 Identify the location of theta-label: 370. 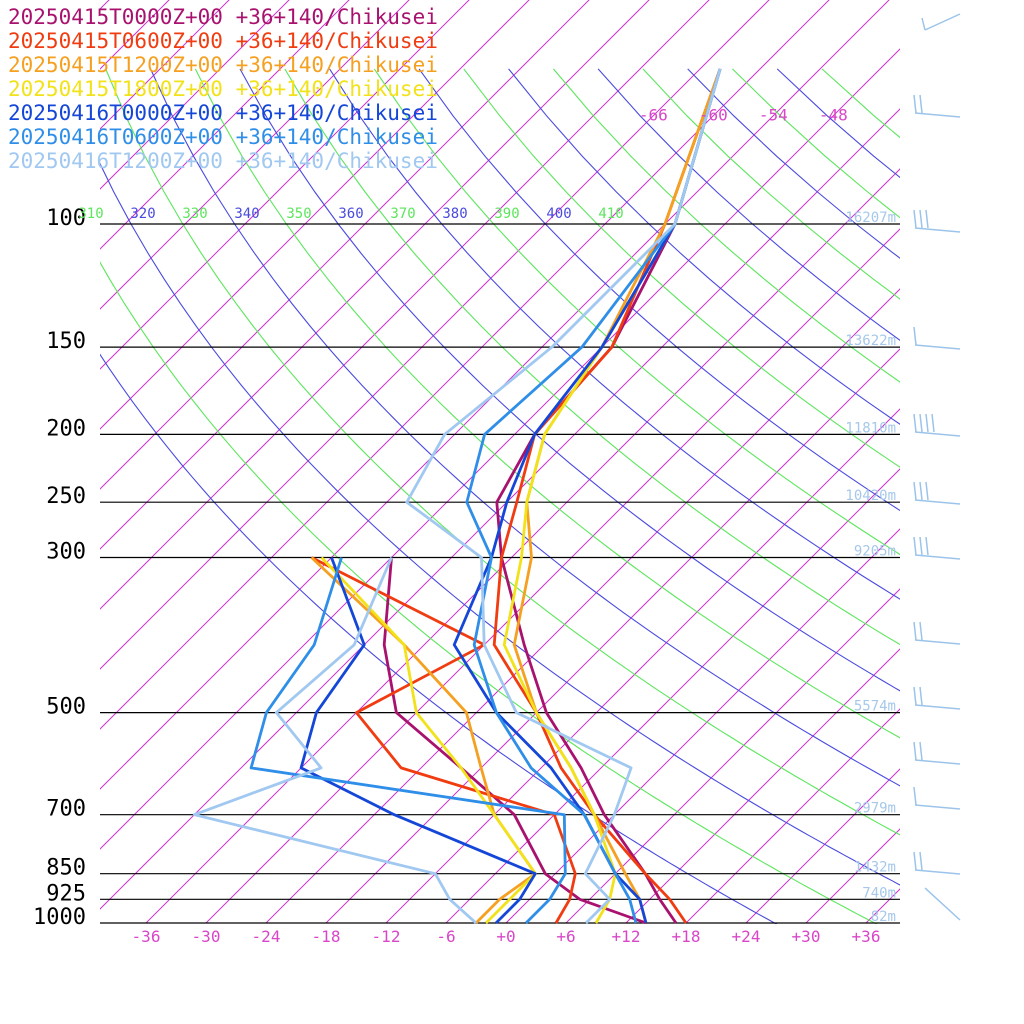
(402, 214).